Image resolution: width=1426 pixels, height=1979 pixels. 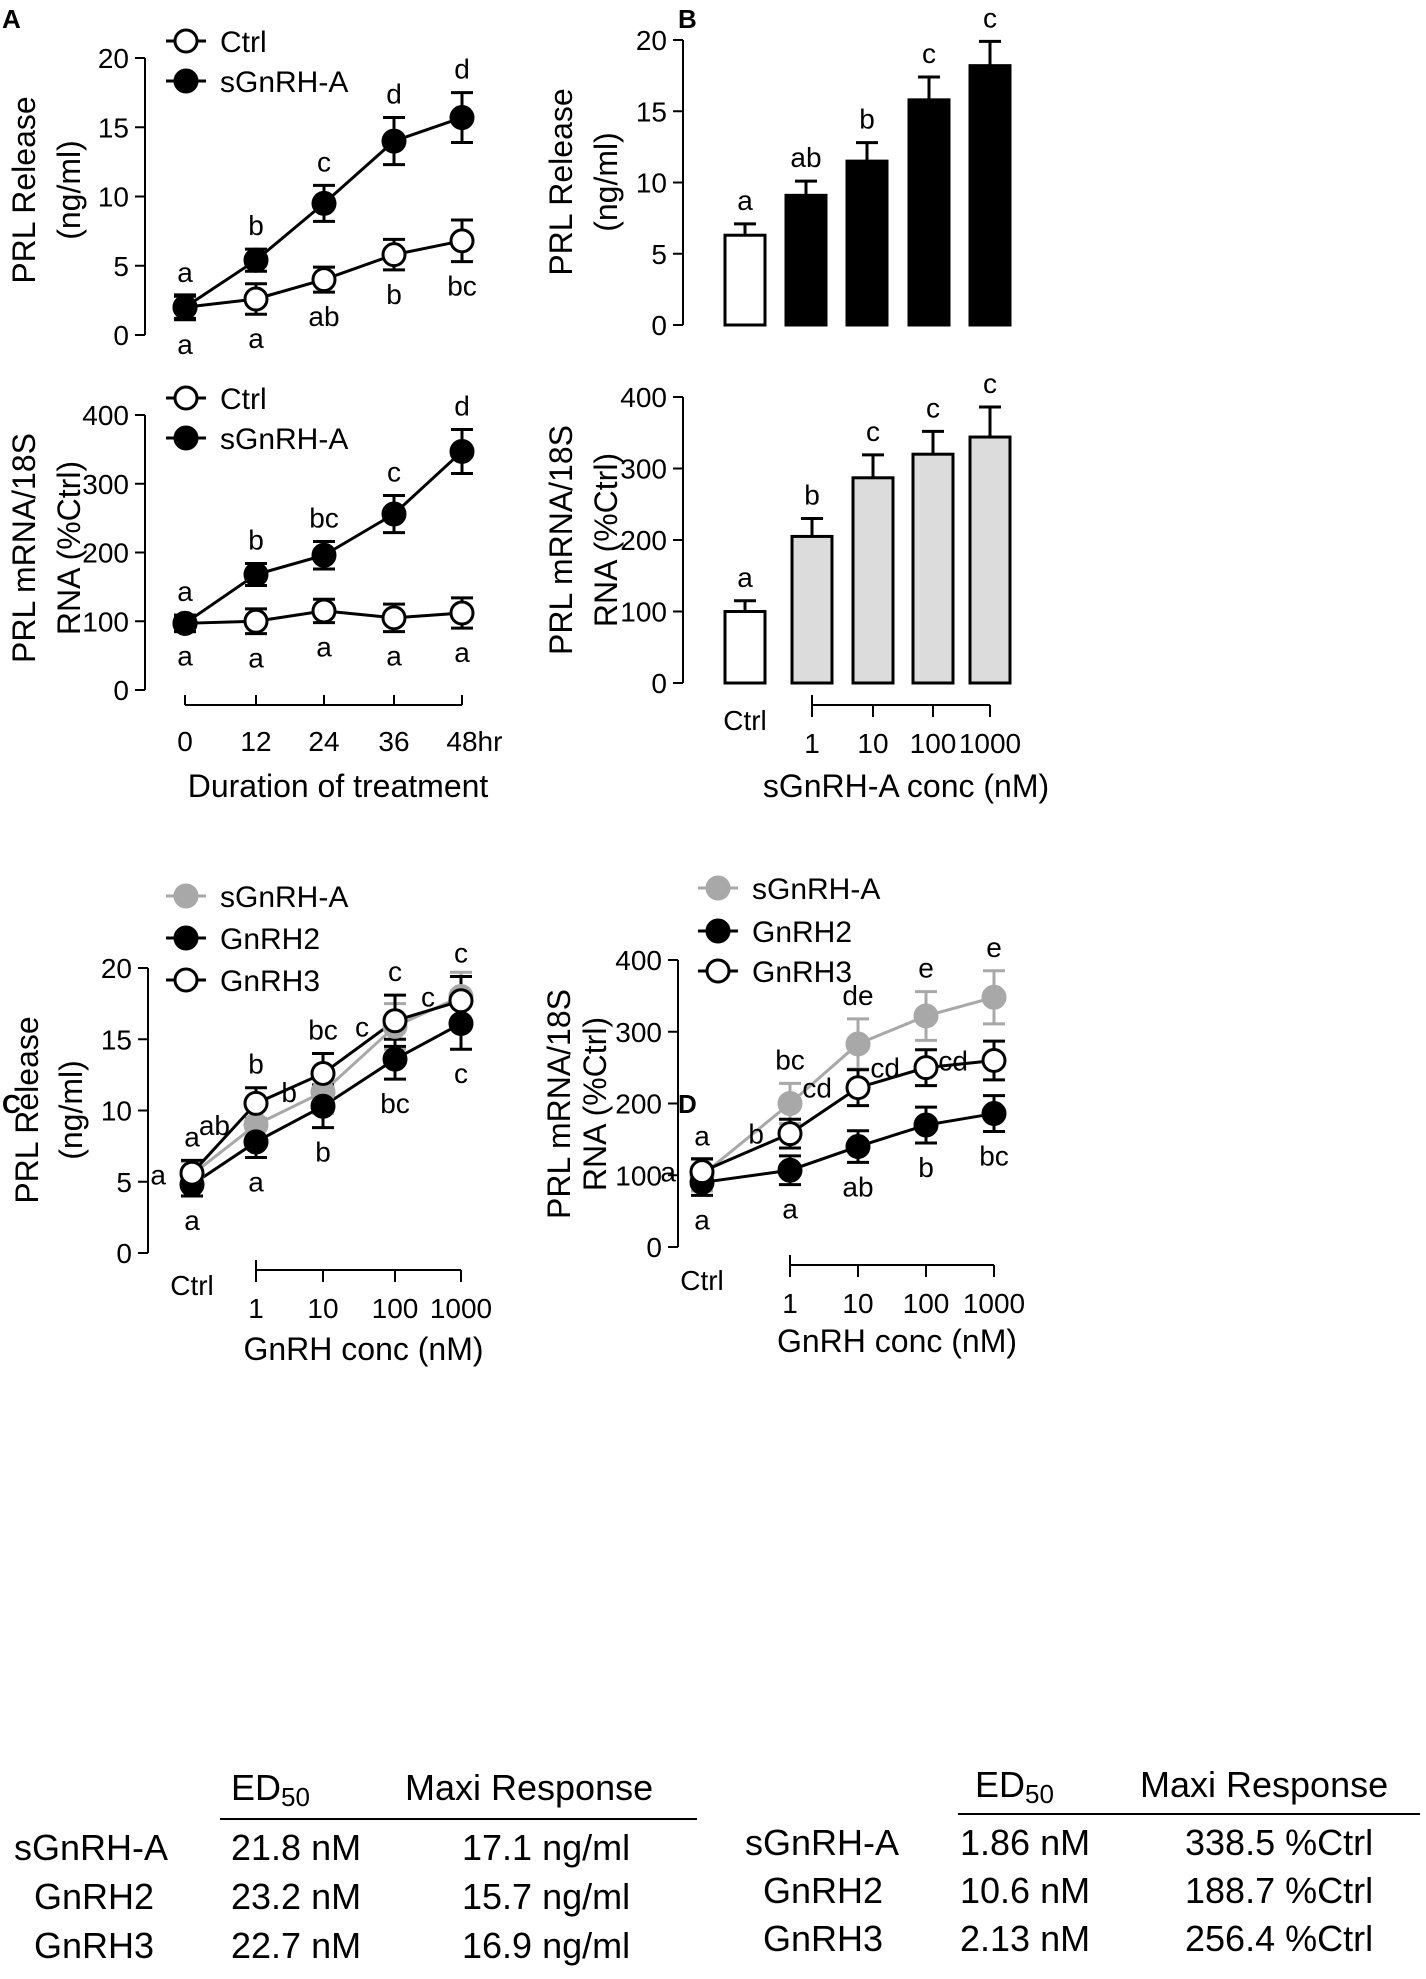 I want to click on table-d-row-ed50: 1.86 nM, so click(x=1025, y=1842).